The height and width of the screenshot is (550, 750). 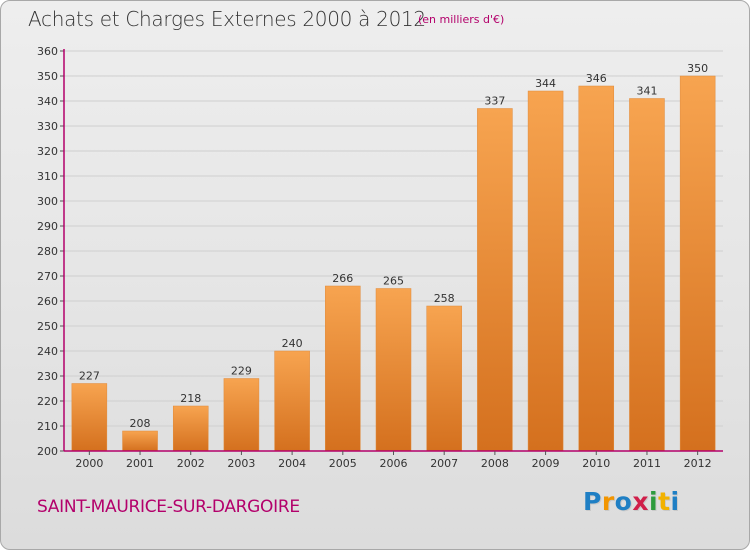 I want to click on y-tick-label: 280, so click(x=47, y=251).